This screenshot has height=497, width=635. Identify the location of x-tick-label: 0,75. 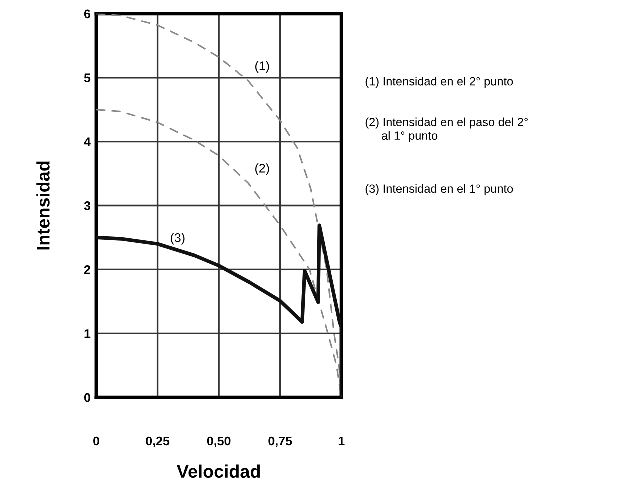
(280, 442).